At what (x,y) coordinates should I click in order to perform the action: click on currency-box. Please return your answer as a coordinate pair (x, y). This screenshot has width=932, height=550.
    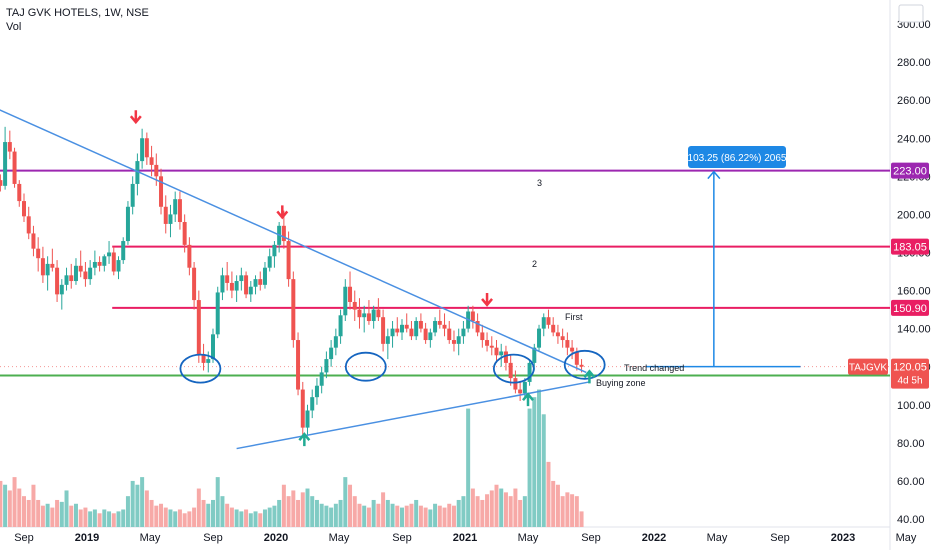
    Looking at the image, I should click on (911, 13).